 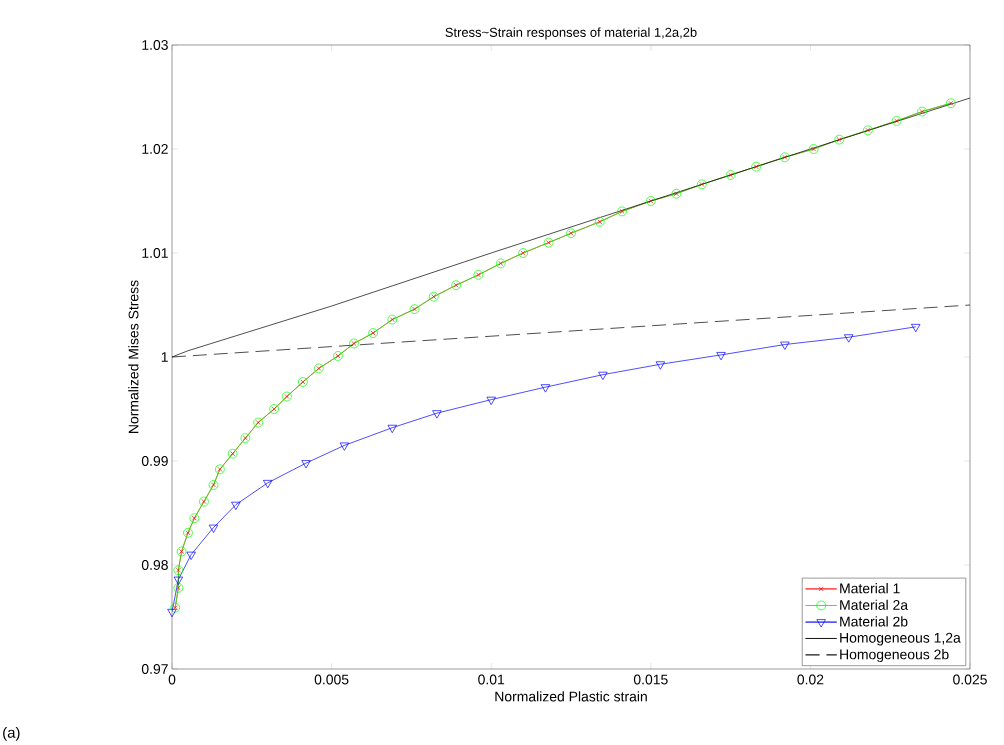 I want to click on x-tick-label: 0.025, so click(x=970, y=679).